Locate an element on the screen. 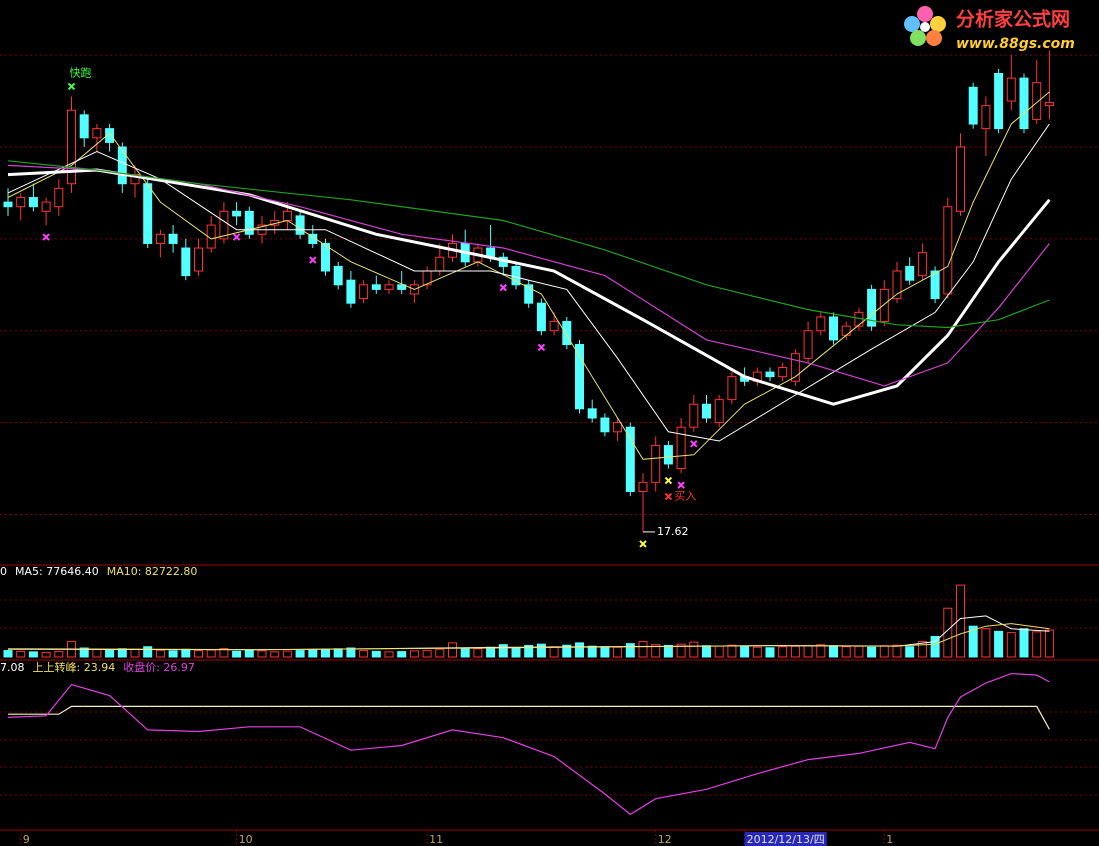  volume-ma is located at coordinates (528, 637).